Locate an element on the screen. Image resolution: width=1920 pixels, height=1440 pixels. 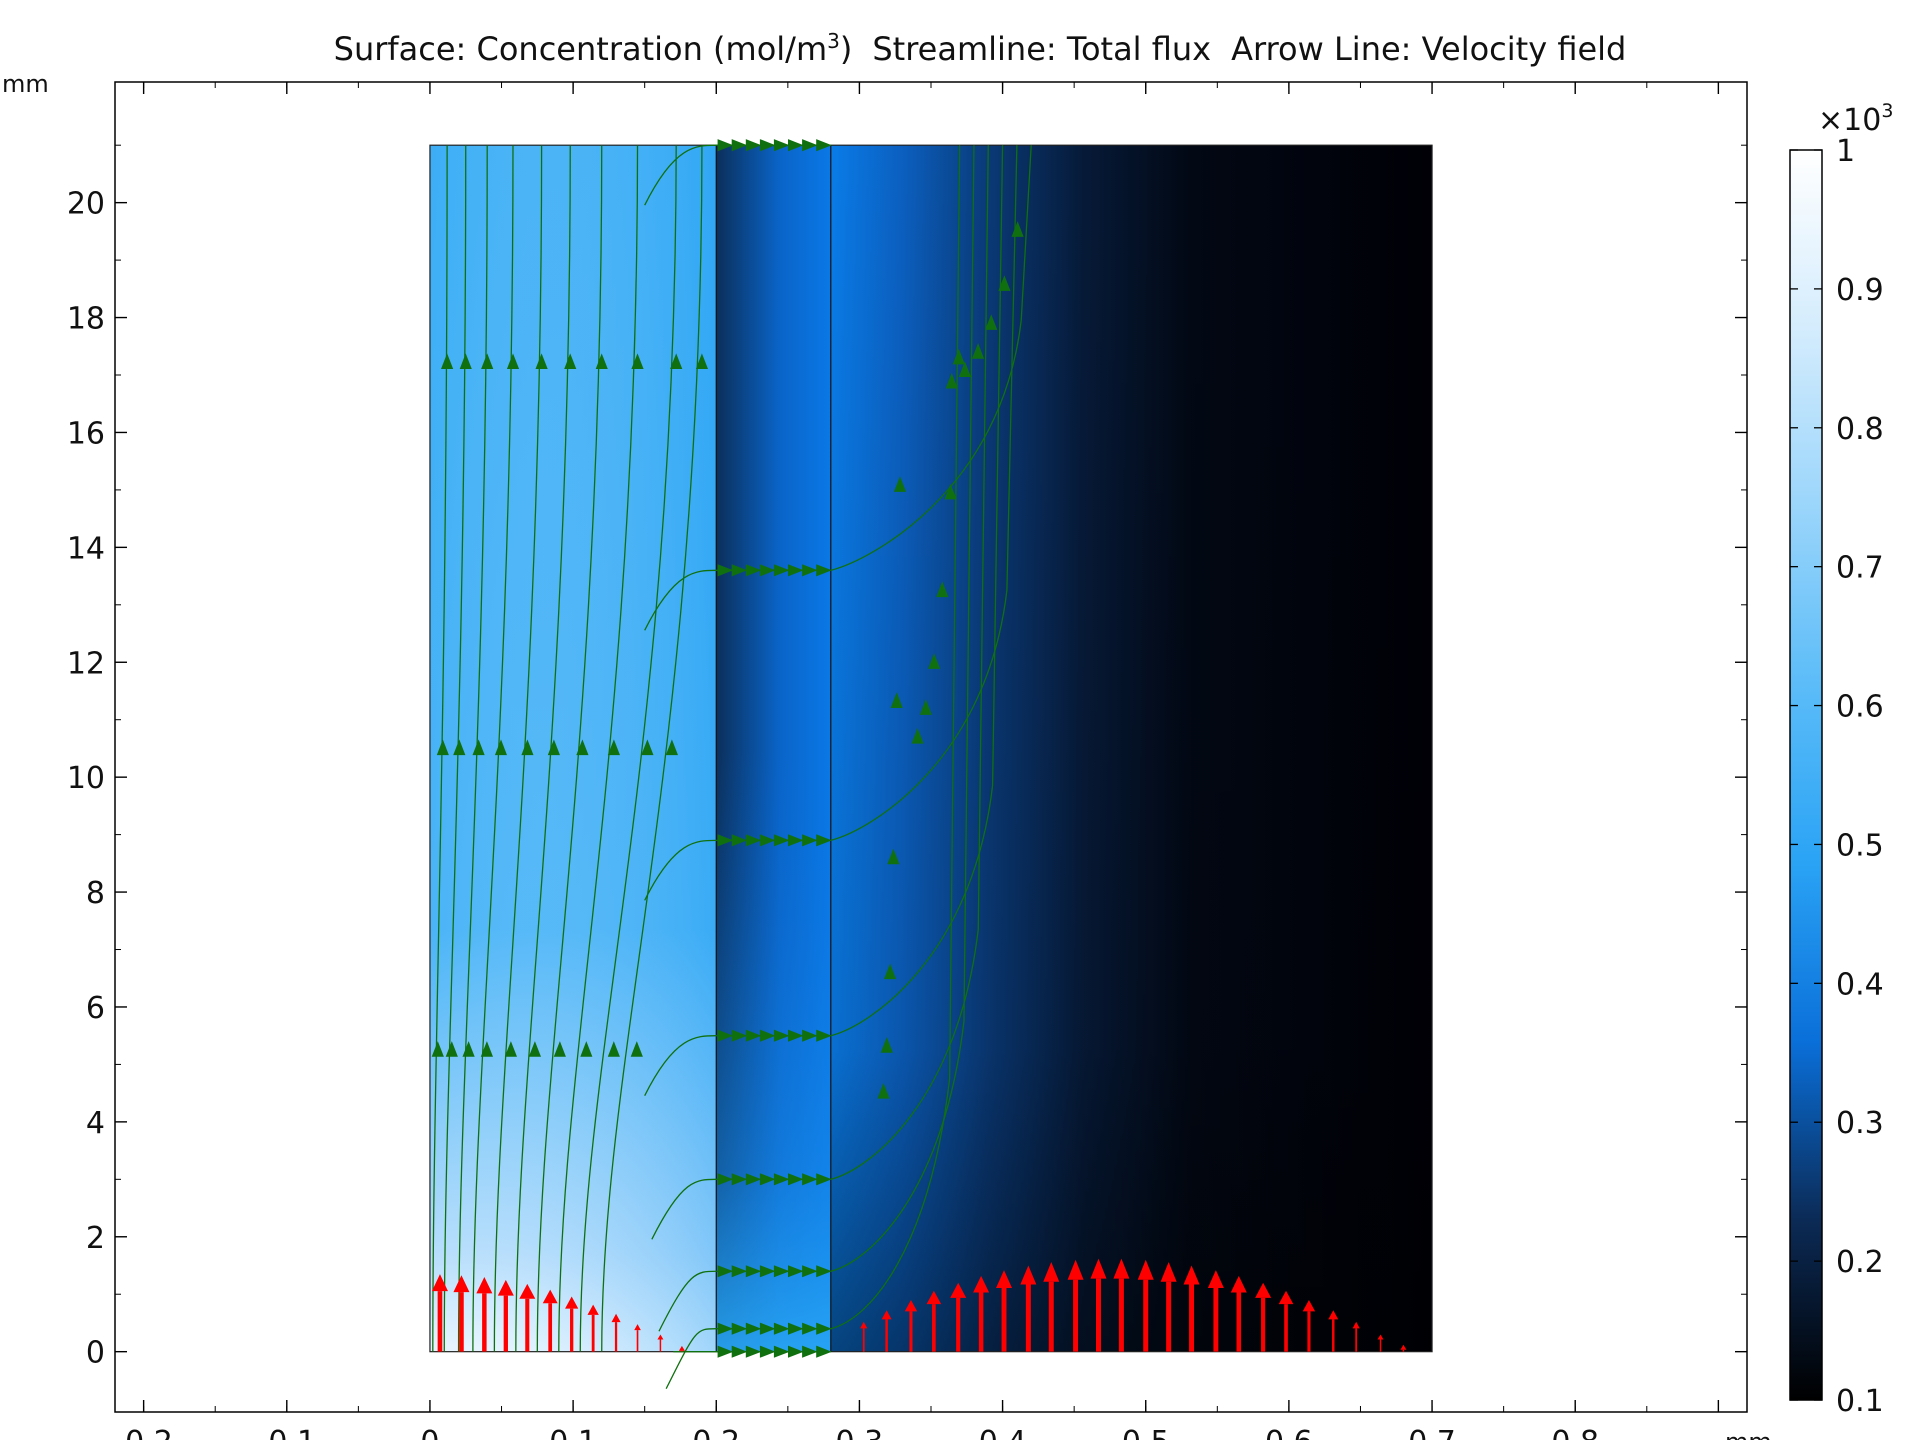
x-tick-label: 0.4 is located at coordinates (1003, 1432).